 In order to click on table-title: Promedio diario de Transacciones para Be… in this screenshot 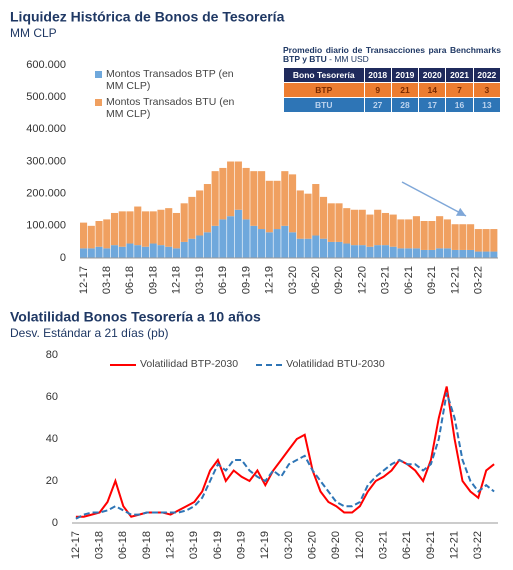, I will do `click(392, 55)`.